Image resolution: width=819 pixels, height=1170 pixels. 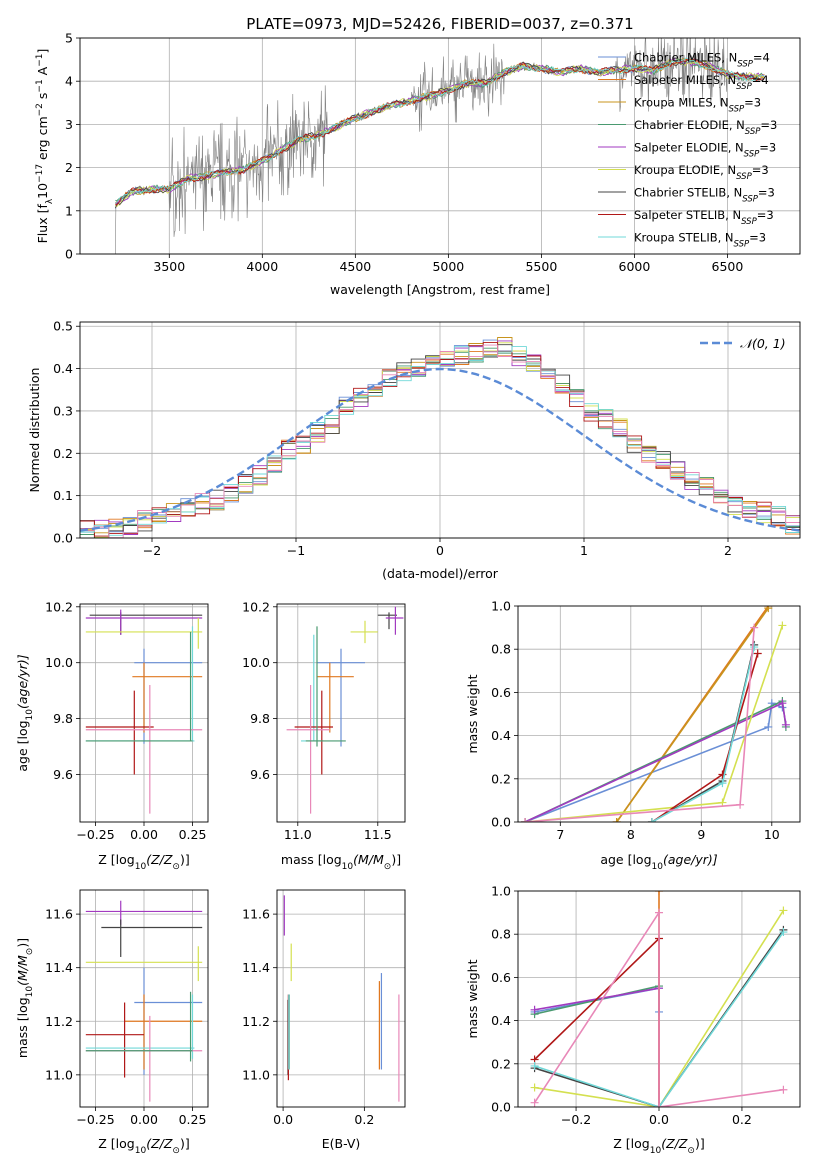 I want to click on plot-area, so click(x=345, y=710).